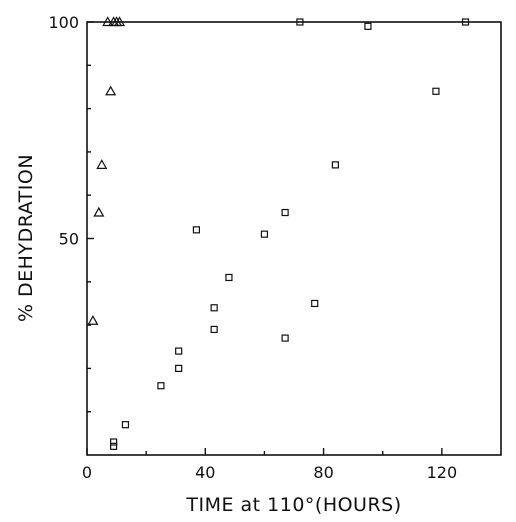 This screenshot has width=516, height=522. What do you see at coordinates (26, 238) in the screenshot?
I see `y-axis-title: % DEHYDRATION` at bounding box center [26, 238].